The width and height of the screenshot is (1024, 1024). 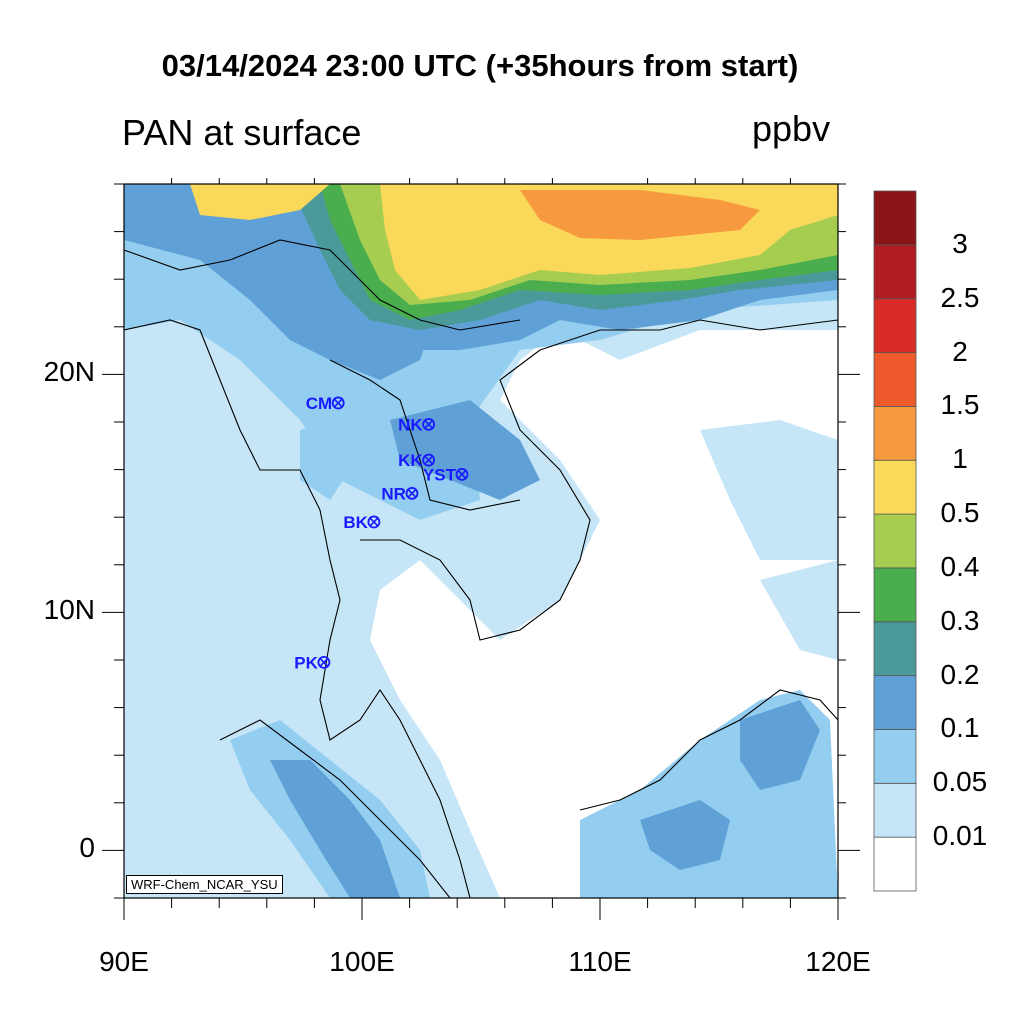 I want to click on lat-tick-label: 20N, so click(x=69, y=372).